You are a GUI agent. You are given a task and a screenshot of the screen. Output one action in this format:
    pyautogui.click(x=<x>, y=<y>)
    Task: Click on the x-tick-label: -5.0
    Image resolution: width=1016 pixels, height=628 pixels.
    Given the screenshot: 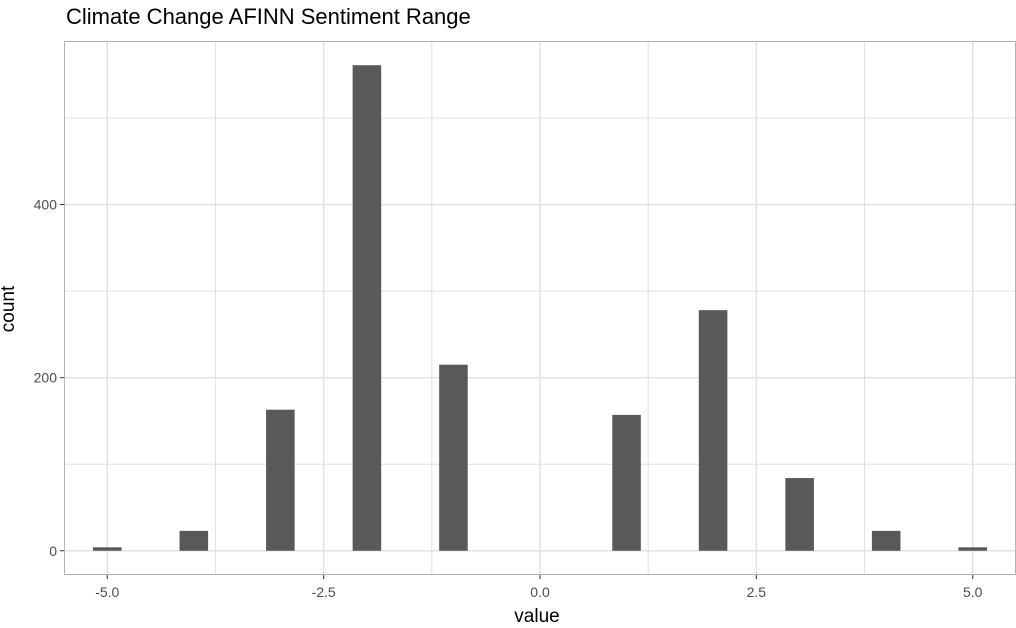 What is the action you would take?
    pyautogui.click(x=107, y=592)
    